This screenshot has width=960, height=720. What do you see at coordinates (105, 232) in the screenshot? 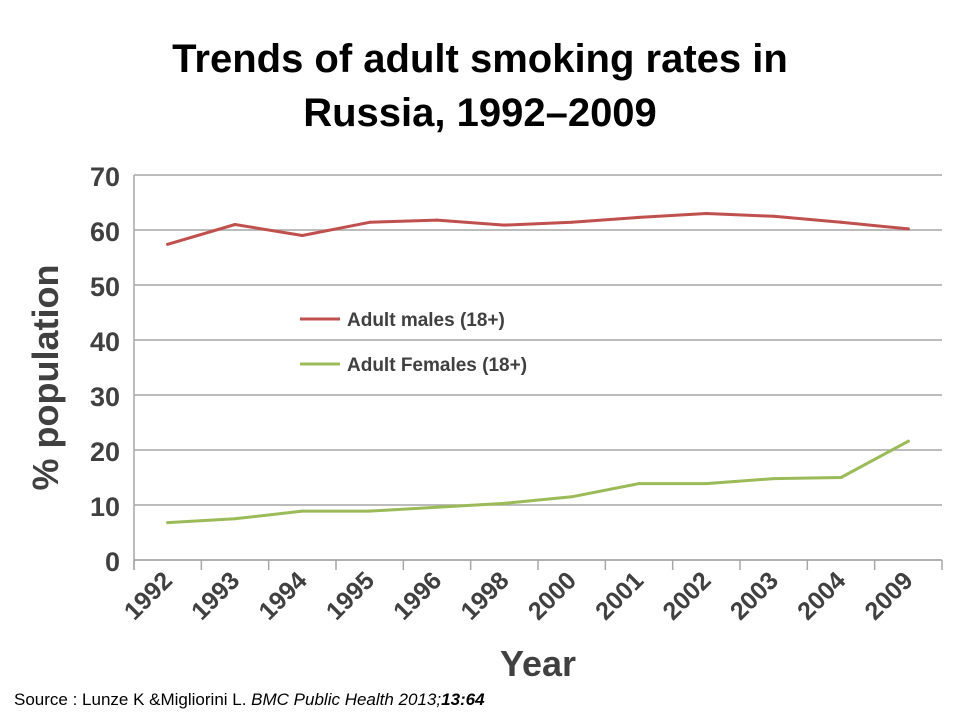
I see `y-tick-label: 60` at bounding box center [105, 232].